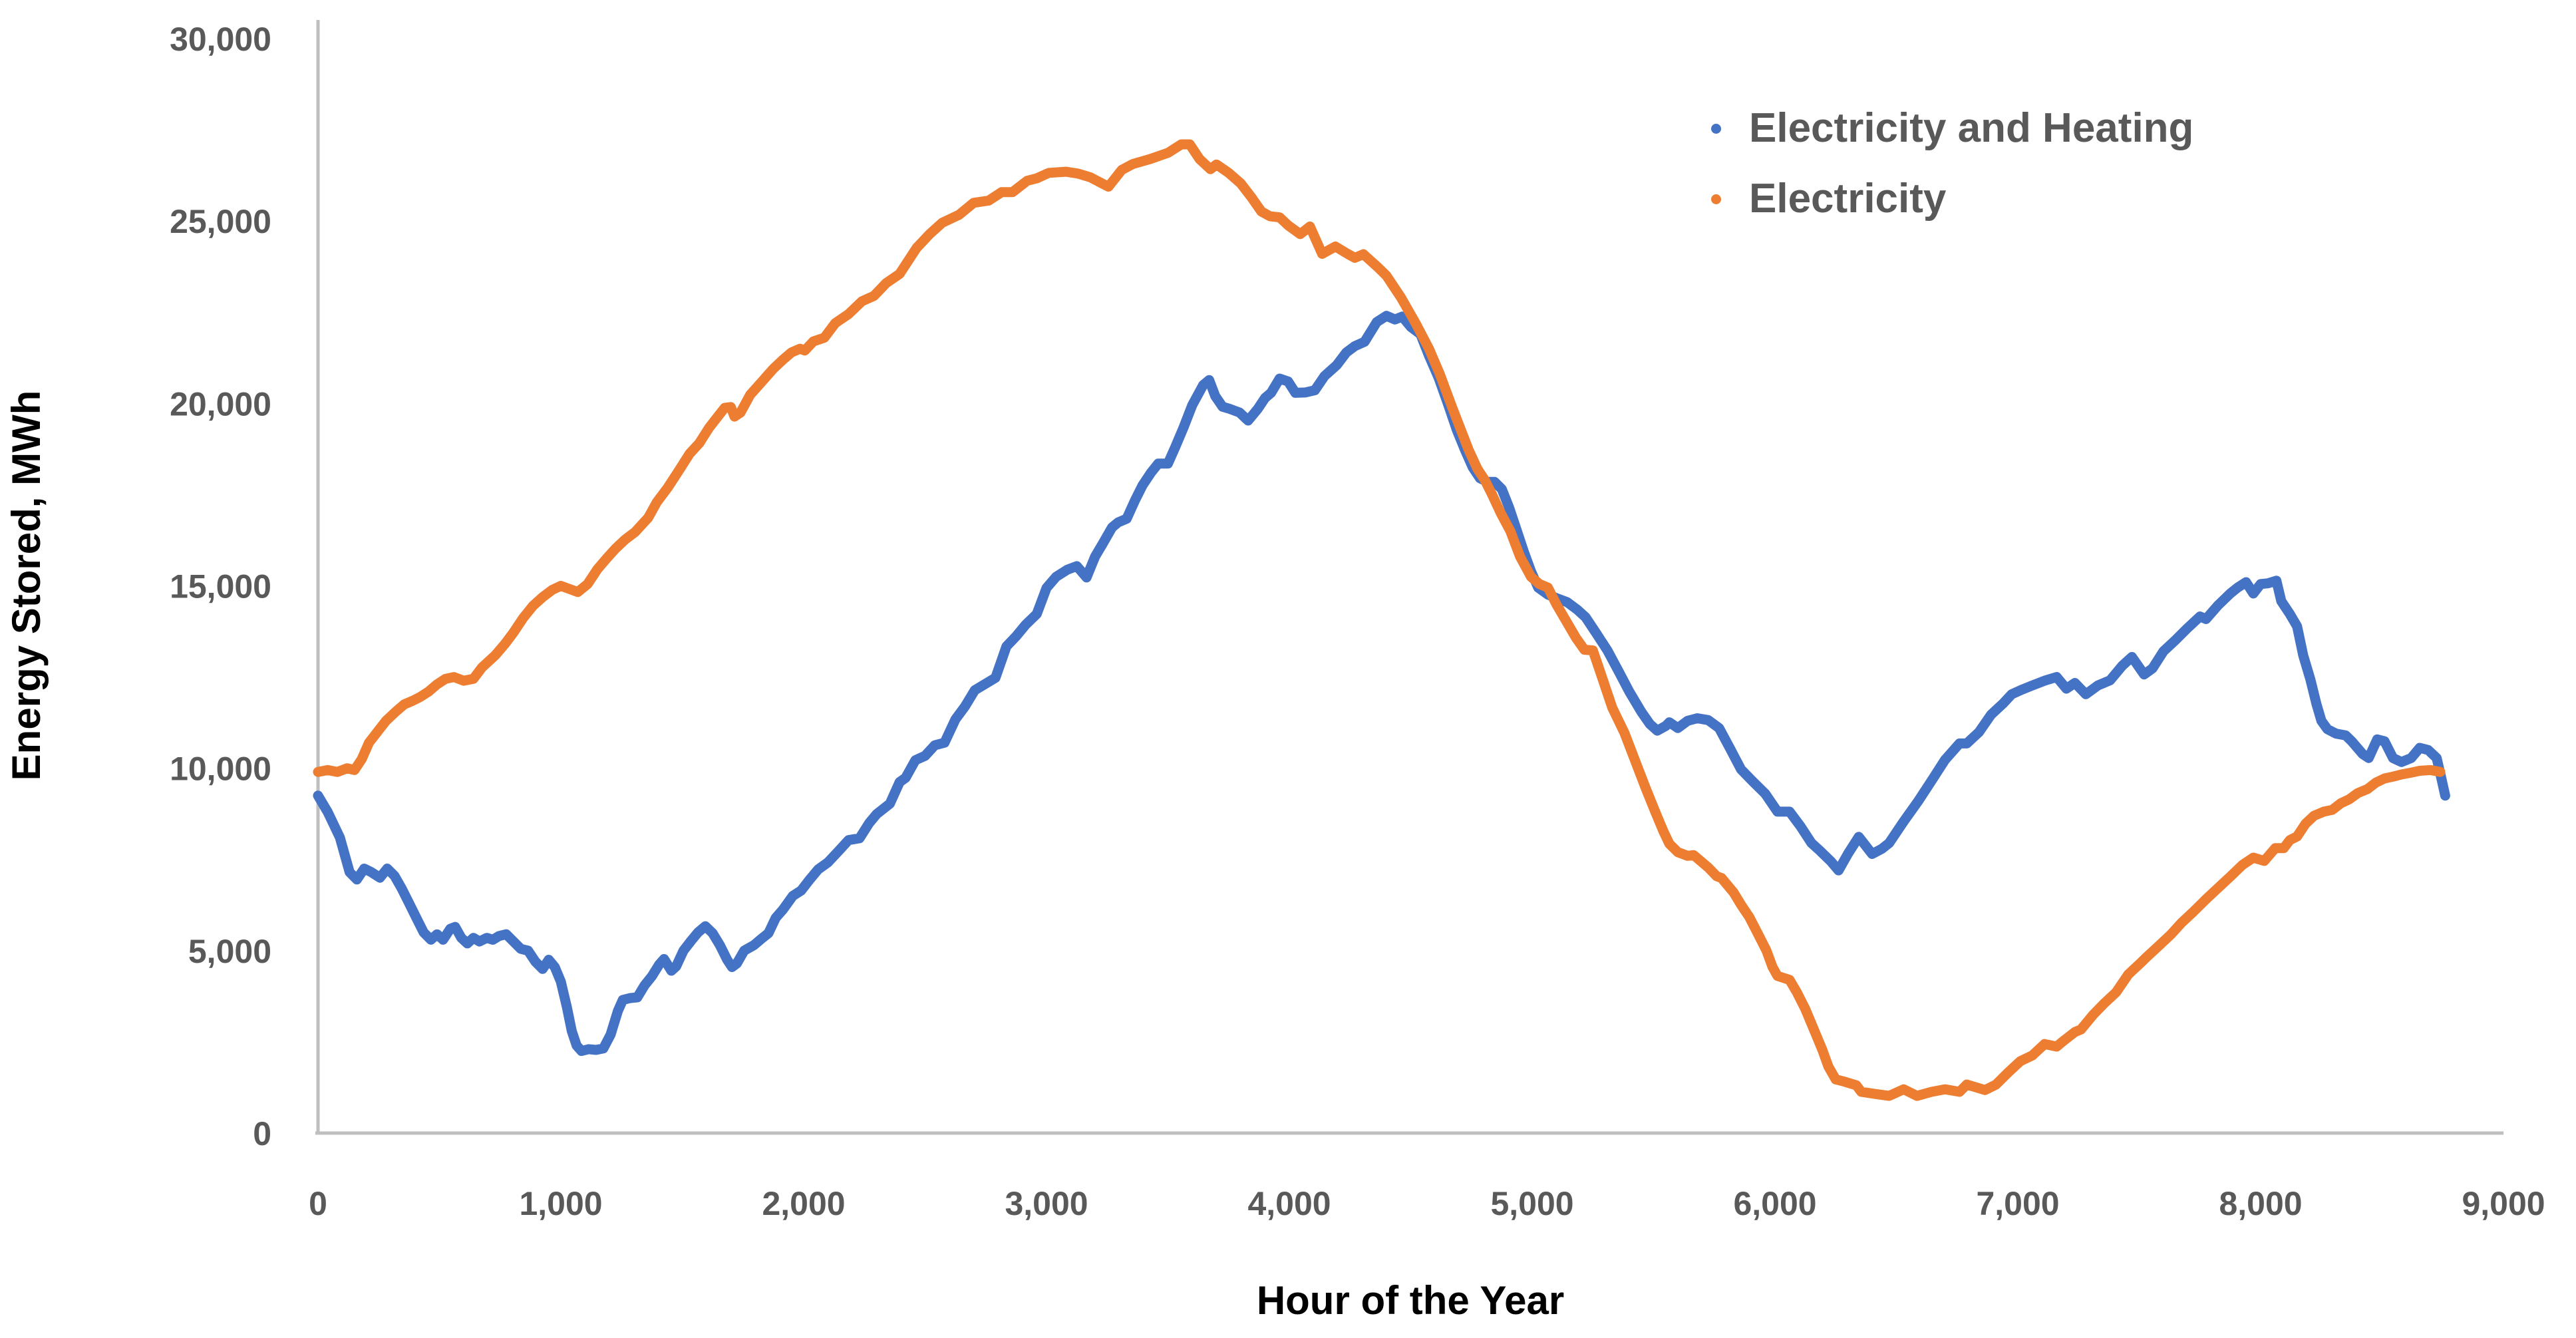 The height and width of the screenshot is (1338, 2576). Describe the element at coordinates (1952, 128) in the screenshot. I see `legend-item-electricity-and-heating: Electricity and Heating` at that location.